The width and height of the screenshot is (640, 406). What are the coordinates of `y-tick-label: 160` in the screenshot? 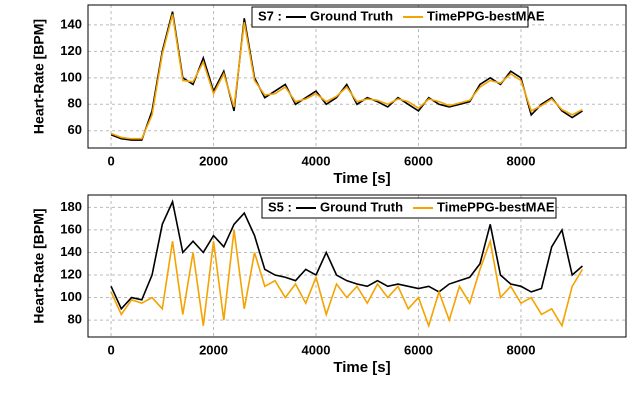 It's located at (71, 228).